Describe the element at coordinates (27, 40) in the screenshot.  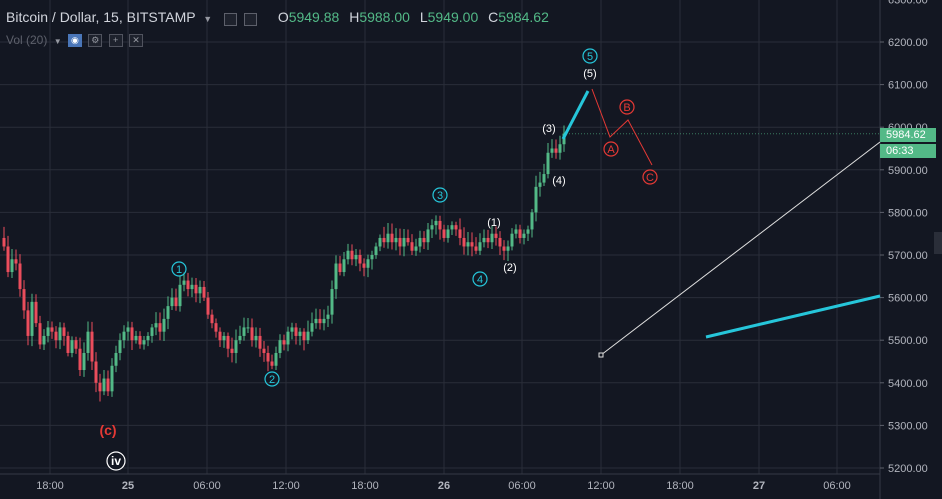
I see `volume-label: Vol (20)` at that location.